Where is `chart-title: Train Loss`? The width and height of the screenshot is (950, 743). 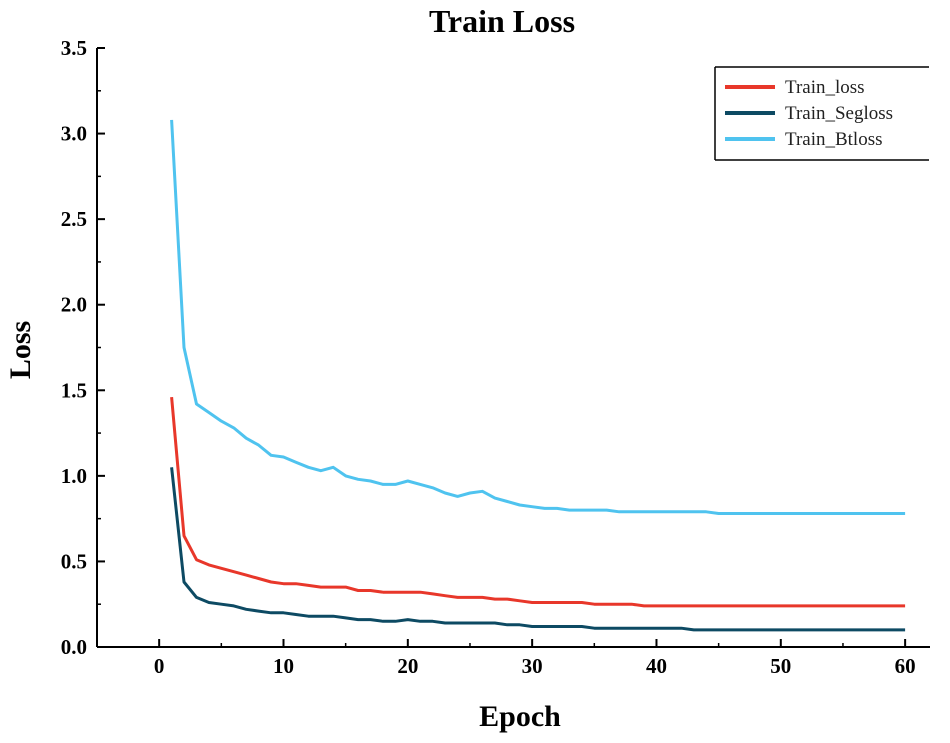 chart-title: Train Loss is located at coordinates (502, 21).